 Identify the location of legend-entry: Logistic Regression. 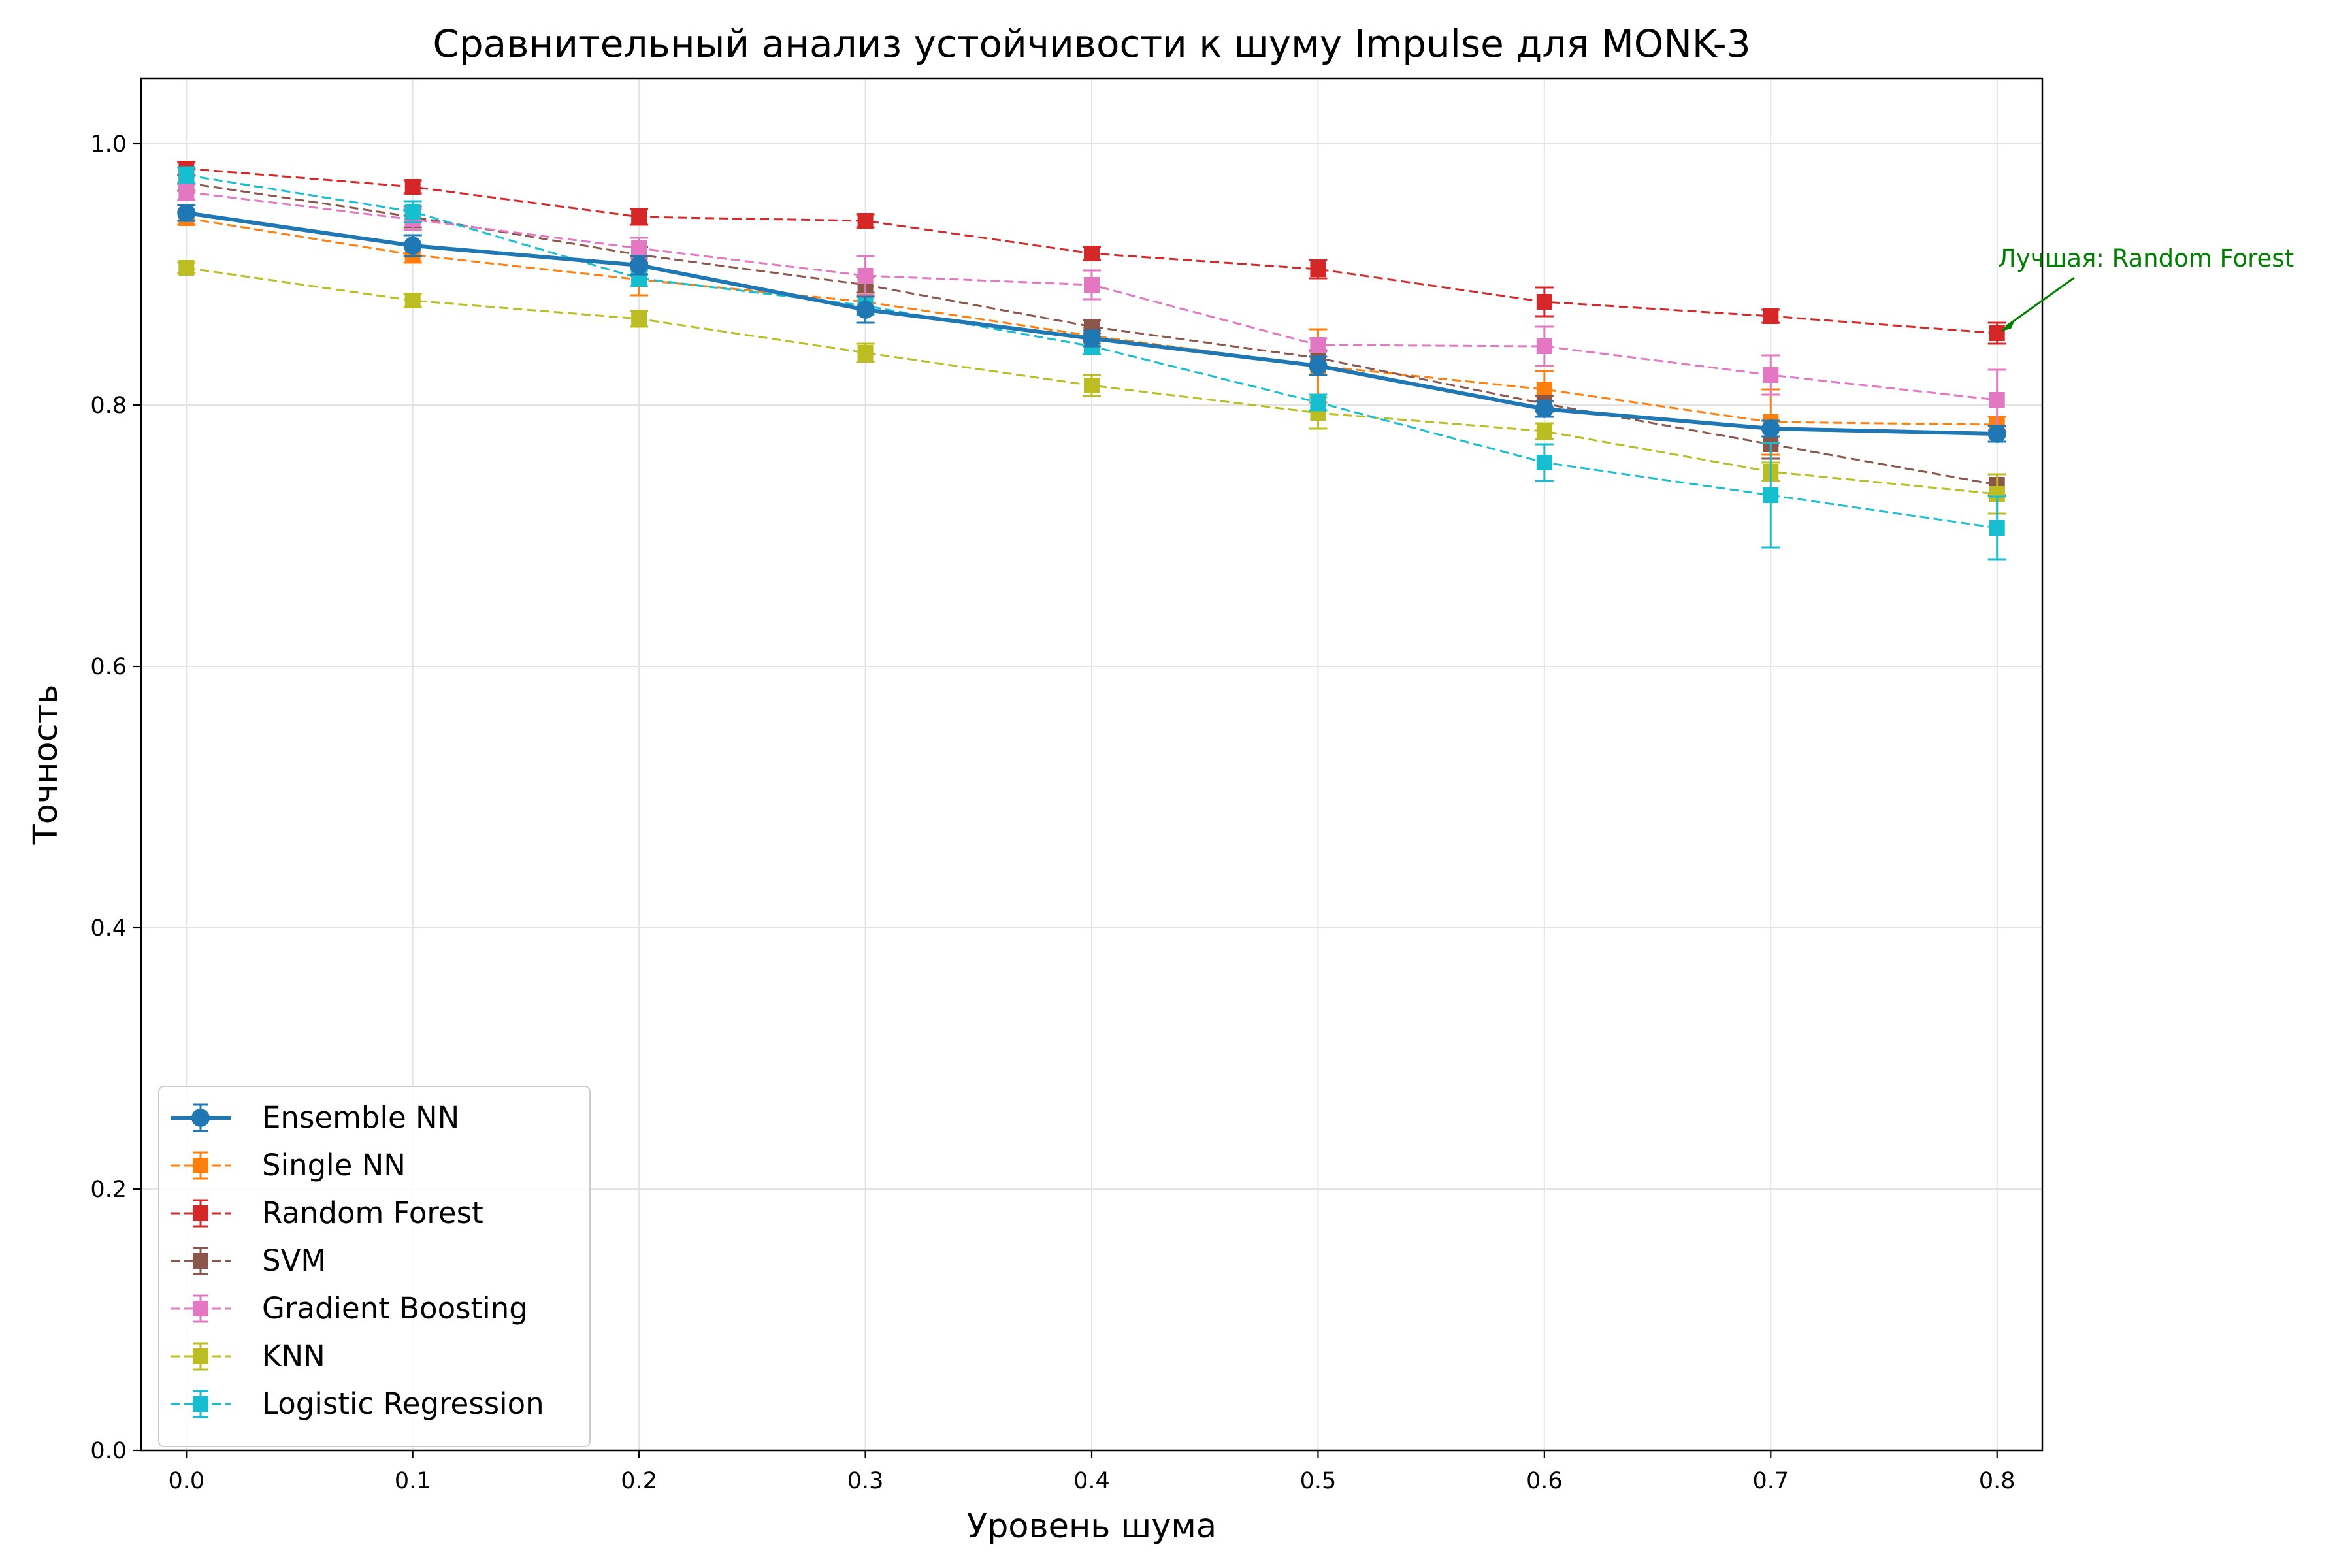
(357, 1403).